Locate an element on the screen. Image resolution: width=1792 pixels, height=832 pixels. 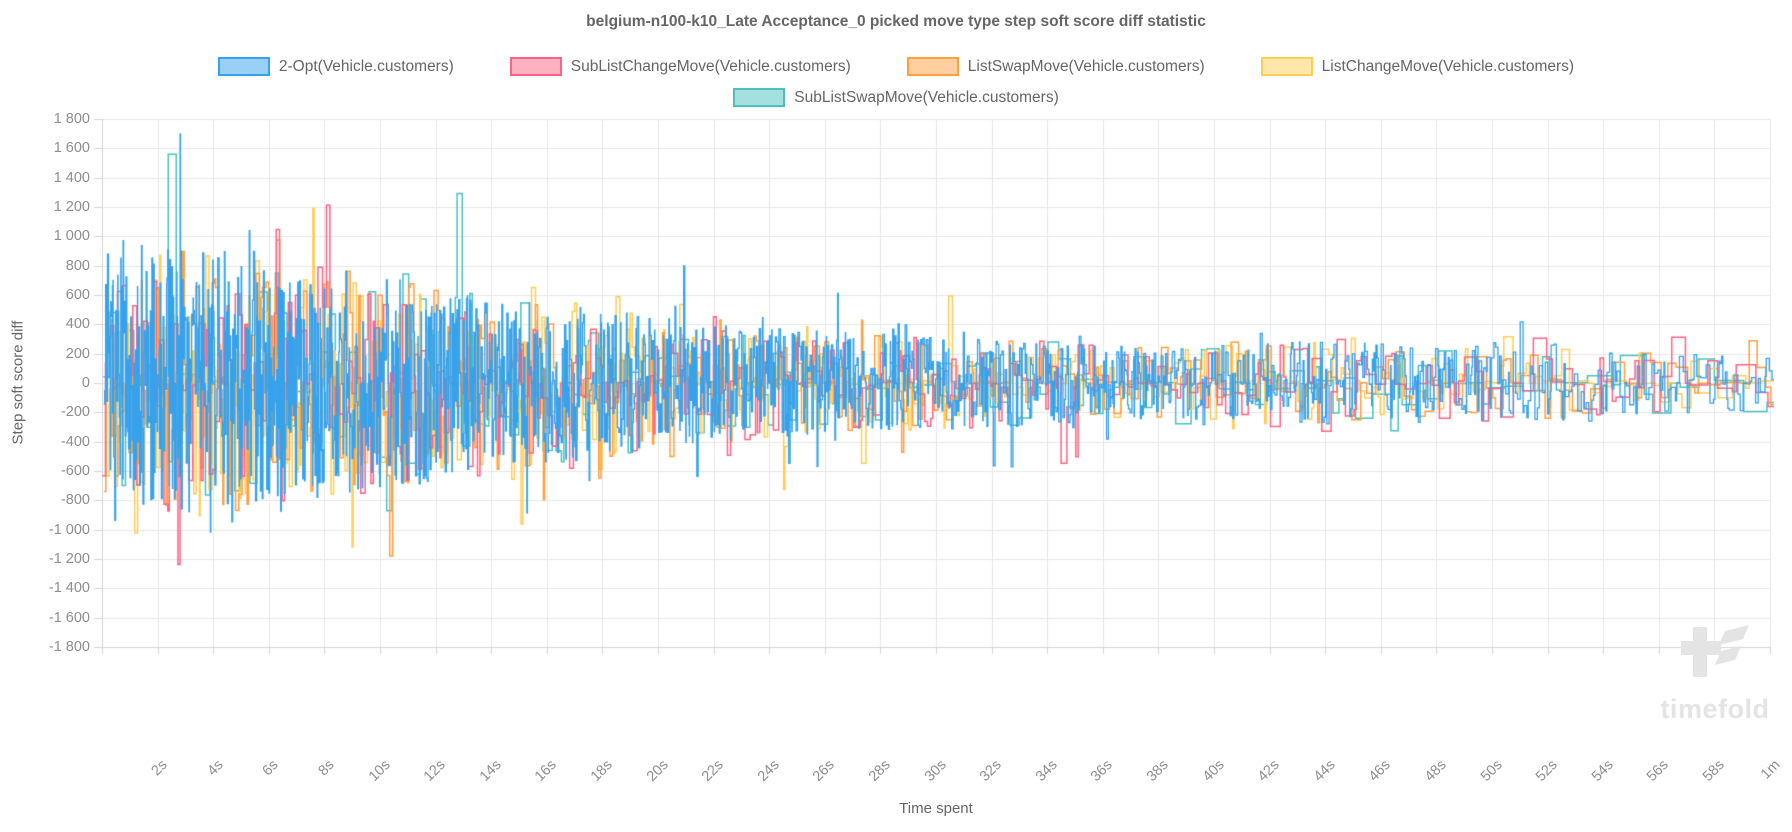
x-axis-title: Time spent is located at coordinates (936, 808).